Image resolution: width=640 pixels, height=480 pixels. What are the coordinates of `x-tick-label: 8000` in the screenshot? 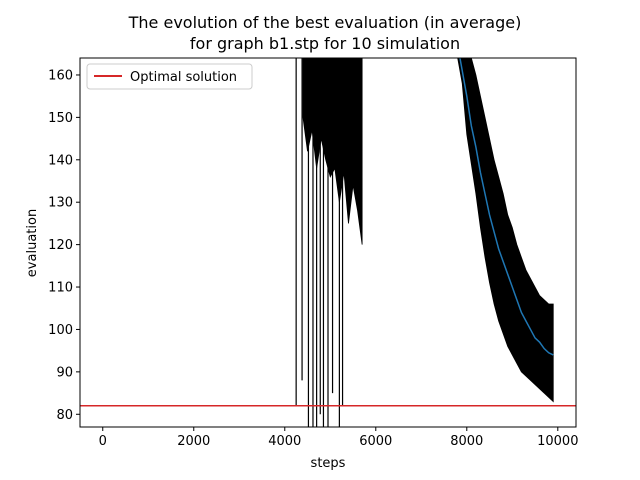 It's located at (466, 441).